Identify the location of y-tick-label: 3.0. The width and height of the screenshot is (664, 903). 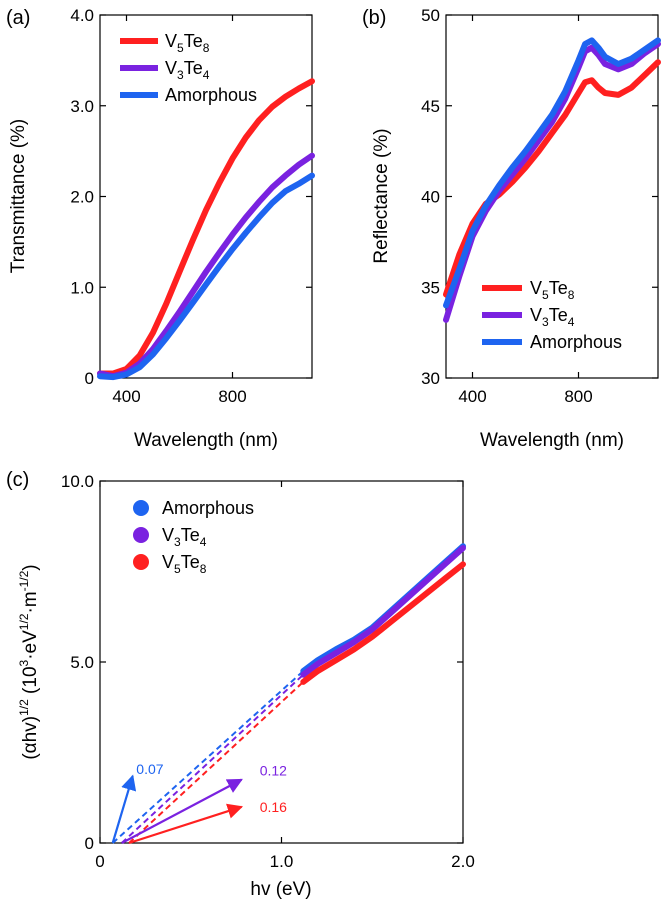
(82, 106).